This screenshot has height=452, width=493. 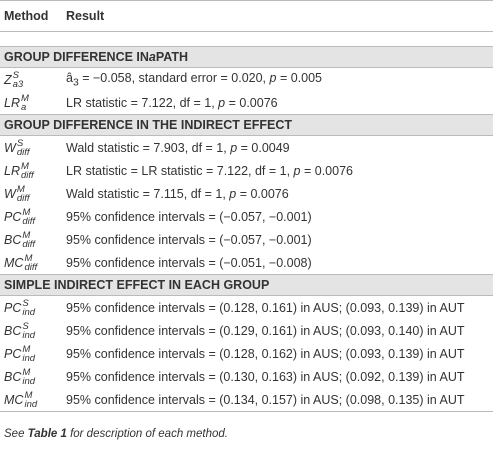 I want to click on text-segment: PATH, so click(x=172, y=57).